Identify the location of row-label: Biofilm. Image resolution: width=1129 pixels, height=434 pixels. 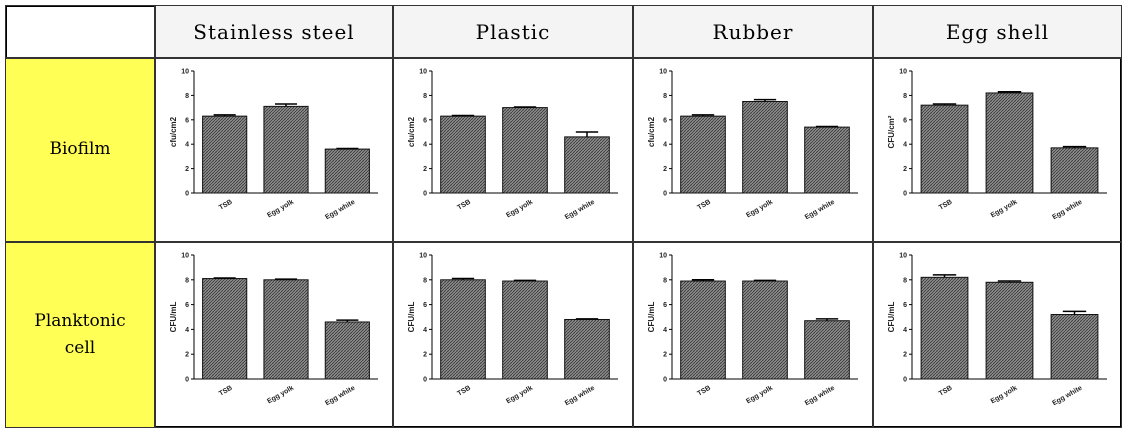
(80, 149).